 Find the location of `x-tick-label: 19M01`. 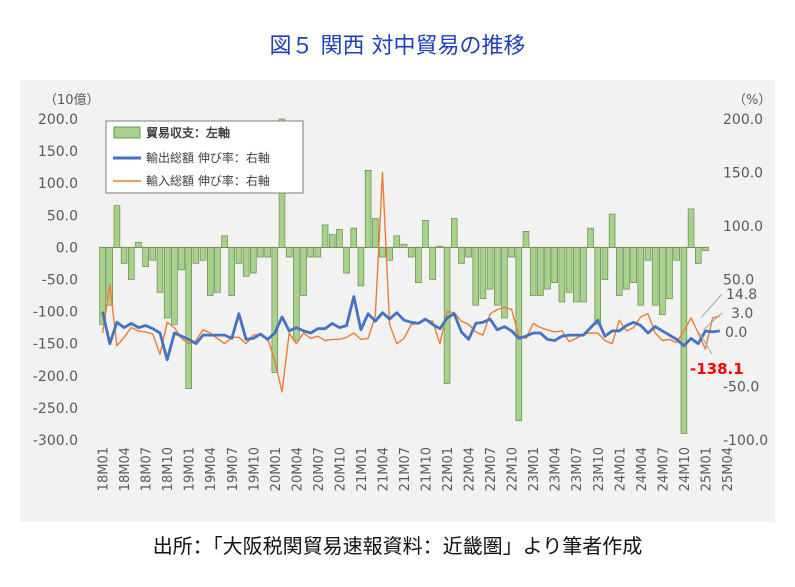

x-tick-label: 19M01 is located at coordinates (190, 469).